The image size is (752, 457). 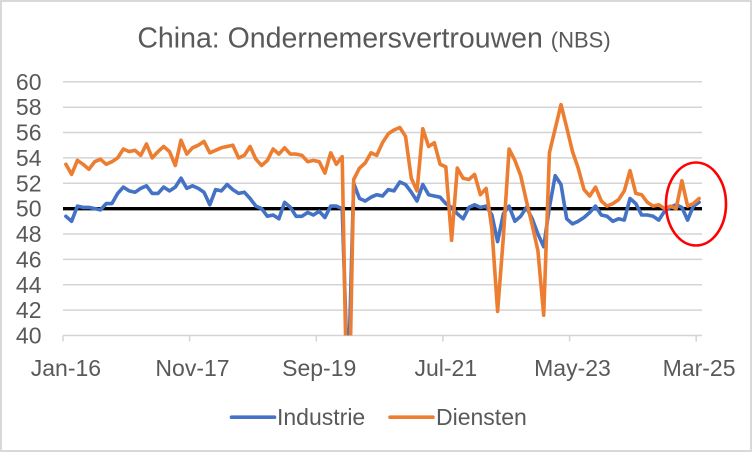 What do you see at coordinates (66, 368) in the screenshot?
I see `svg-text: Jan-16` at bounding box center [66, 368].